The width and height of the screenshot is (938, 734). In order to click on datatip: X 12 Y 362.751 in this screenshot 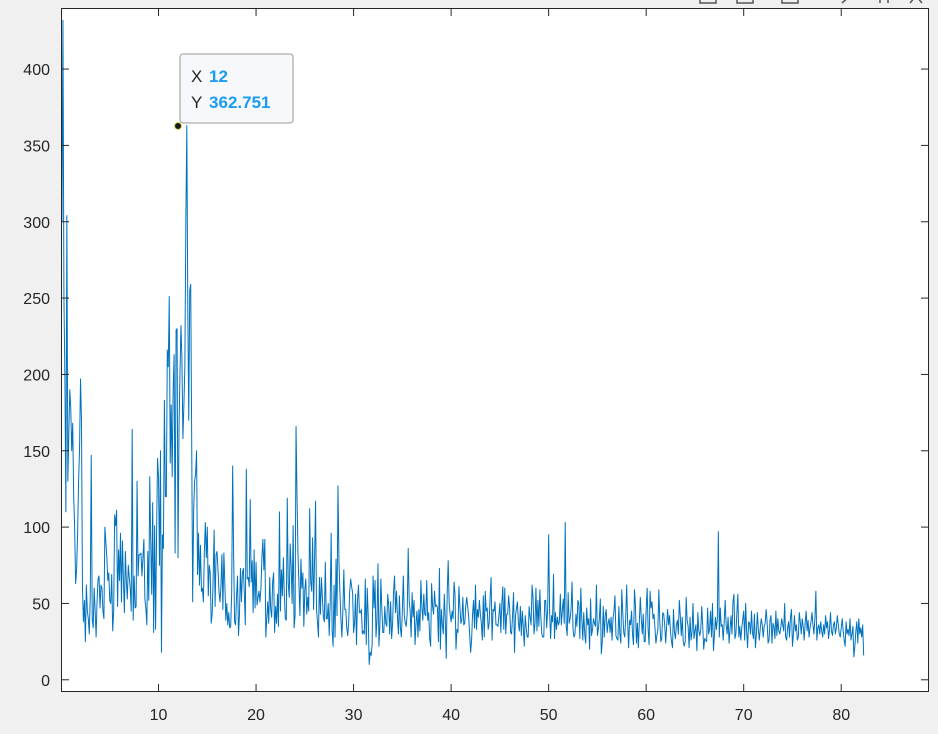, I will do `click(234, 91)`.